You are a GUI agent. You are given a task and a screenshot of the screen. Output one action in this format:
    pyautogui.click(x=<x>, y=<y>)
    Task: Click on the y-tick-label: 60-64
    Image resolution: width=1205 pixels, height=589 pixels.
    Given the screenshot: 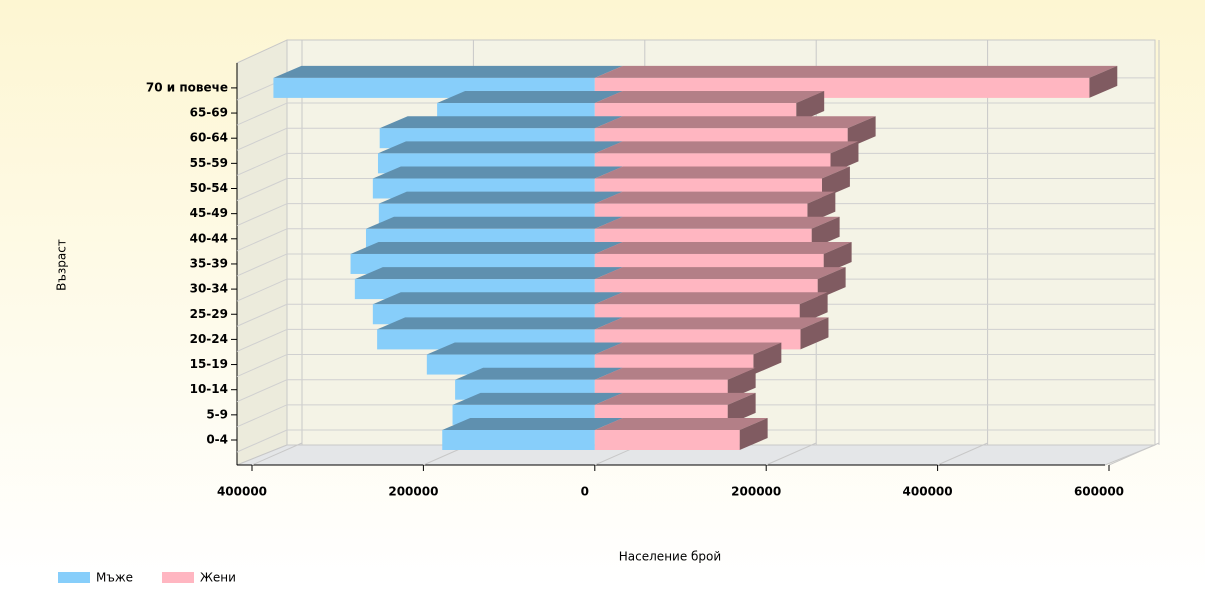 What is the action you would take?
    pyautogui.click(x=209, y=138)
    